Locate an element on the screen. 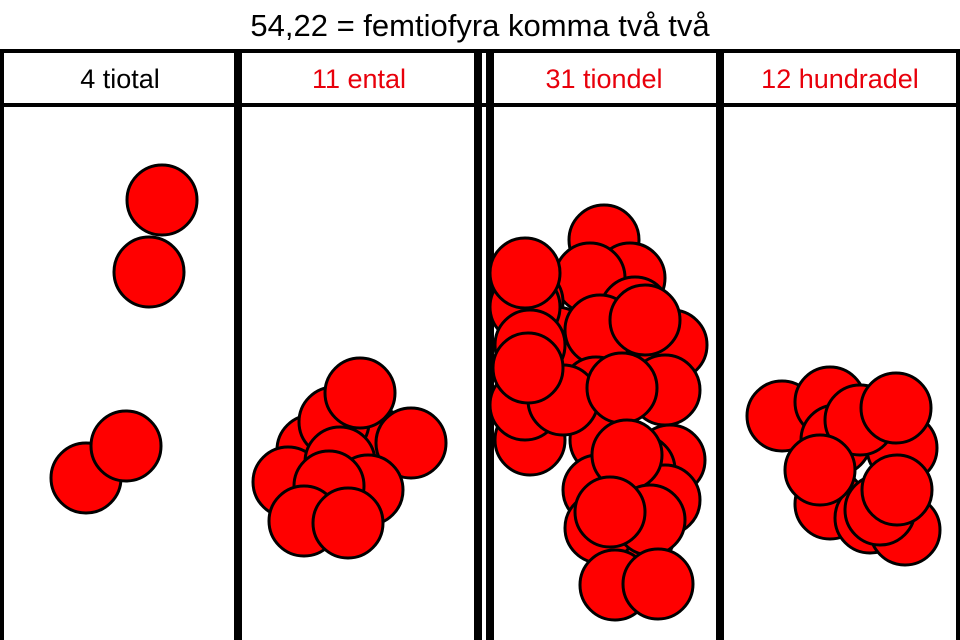 This screenshot has width=960, height=640. title: 54,22 = femtiofyra komma två två is located at coordinates (480, 25).